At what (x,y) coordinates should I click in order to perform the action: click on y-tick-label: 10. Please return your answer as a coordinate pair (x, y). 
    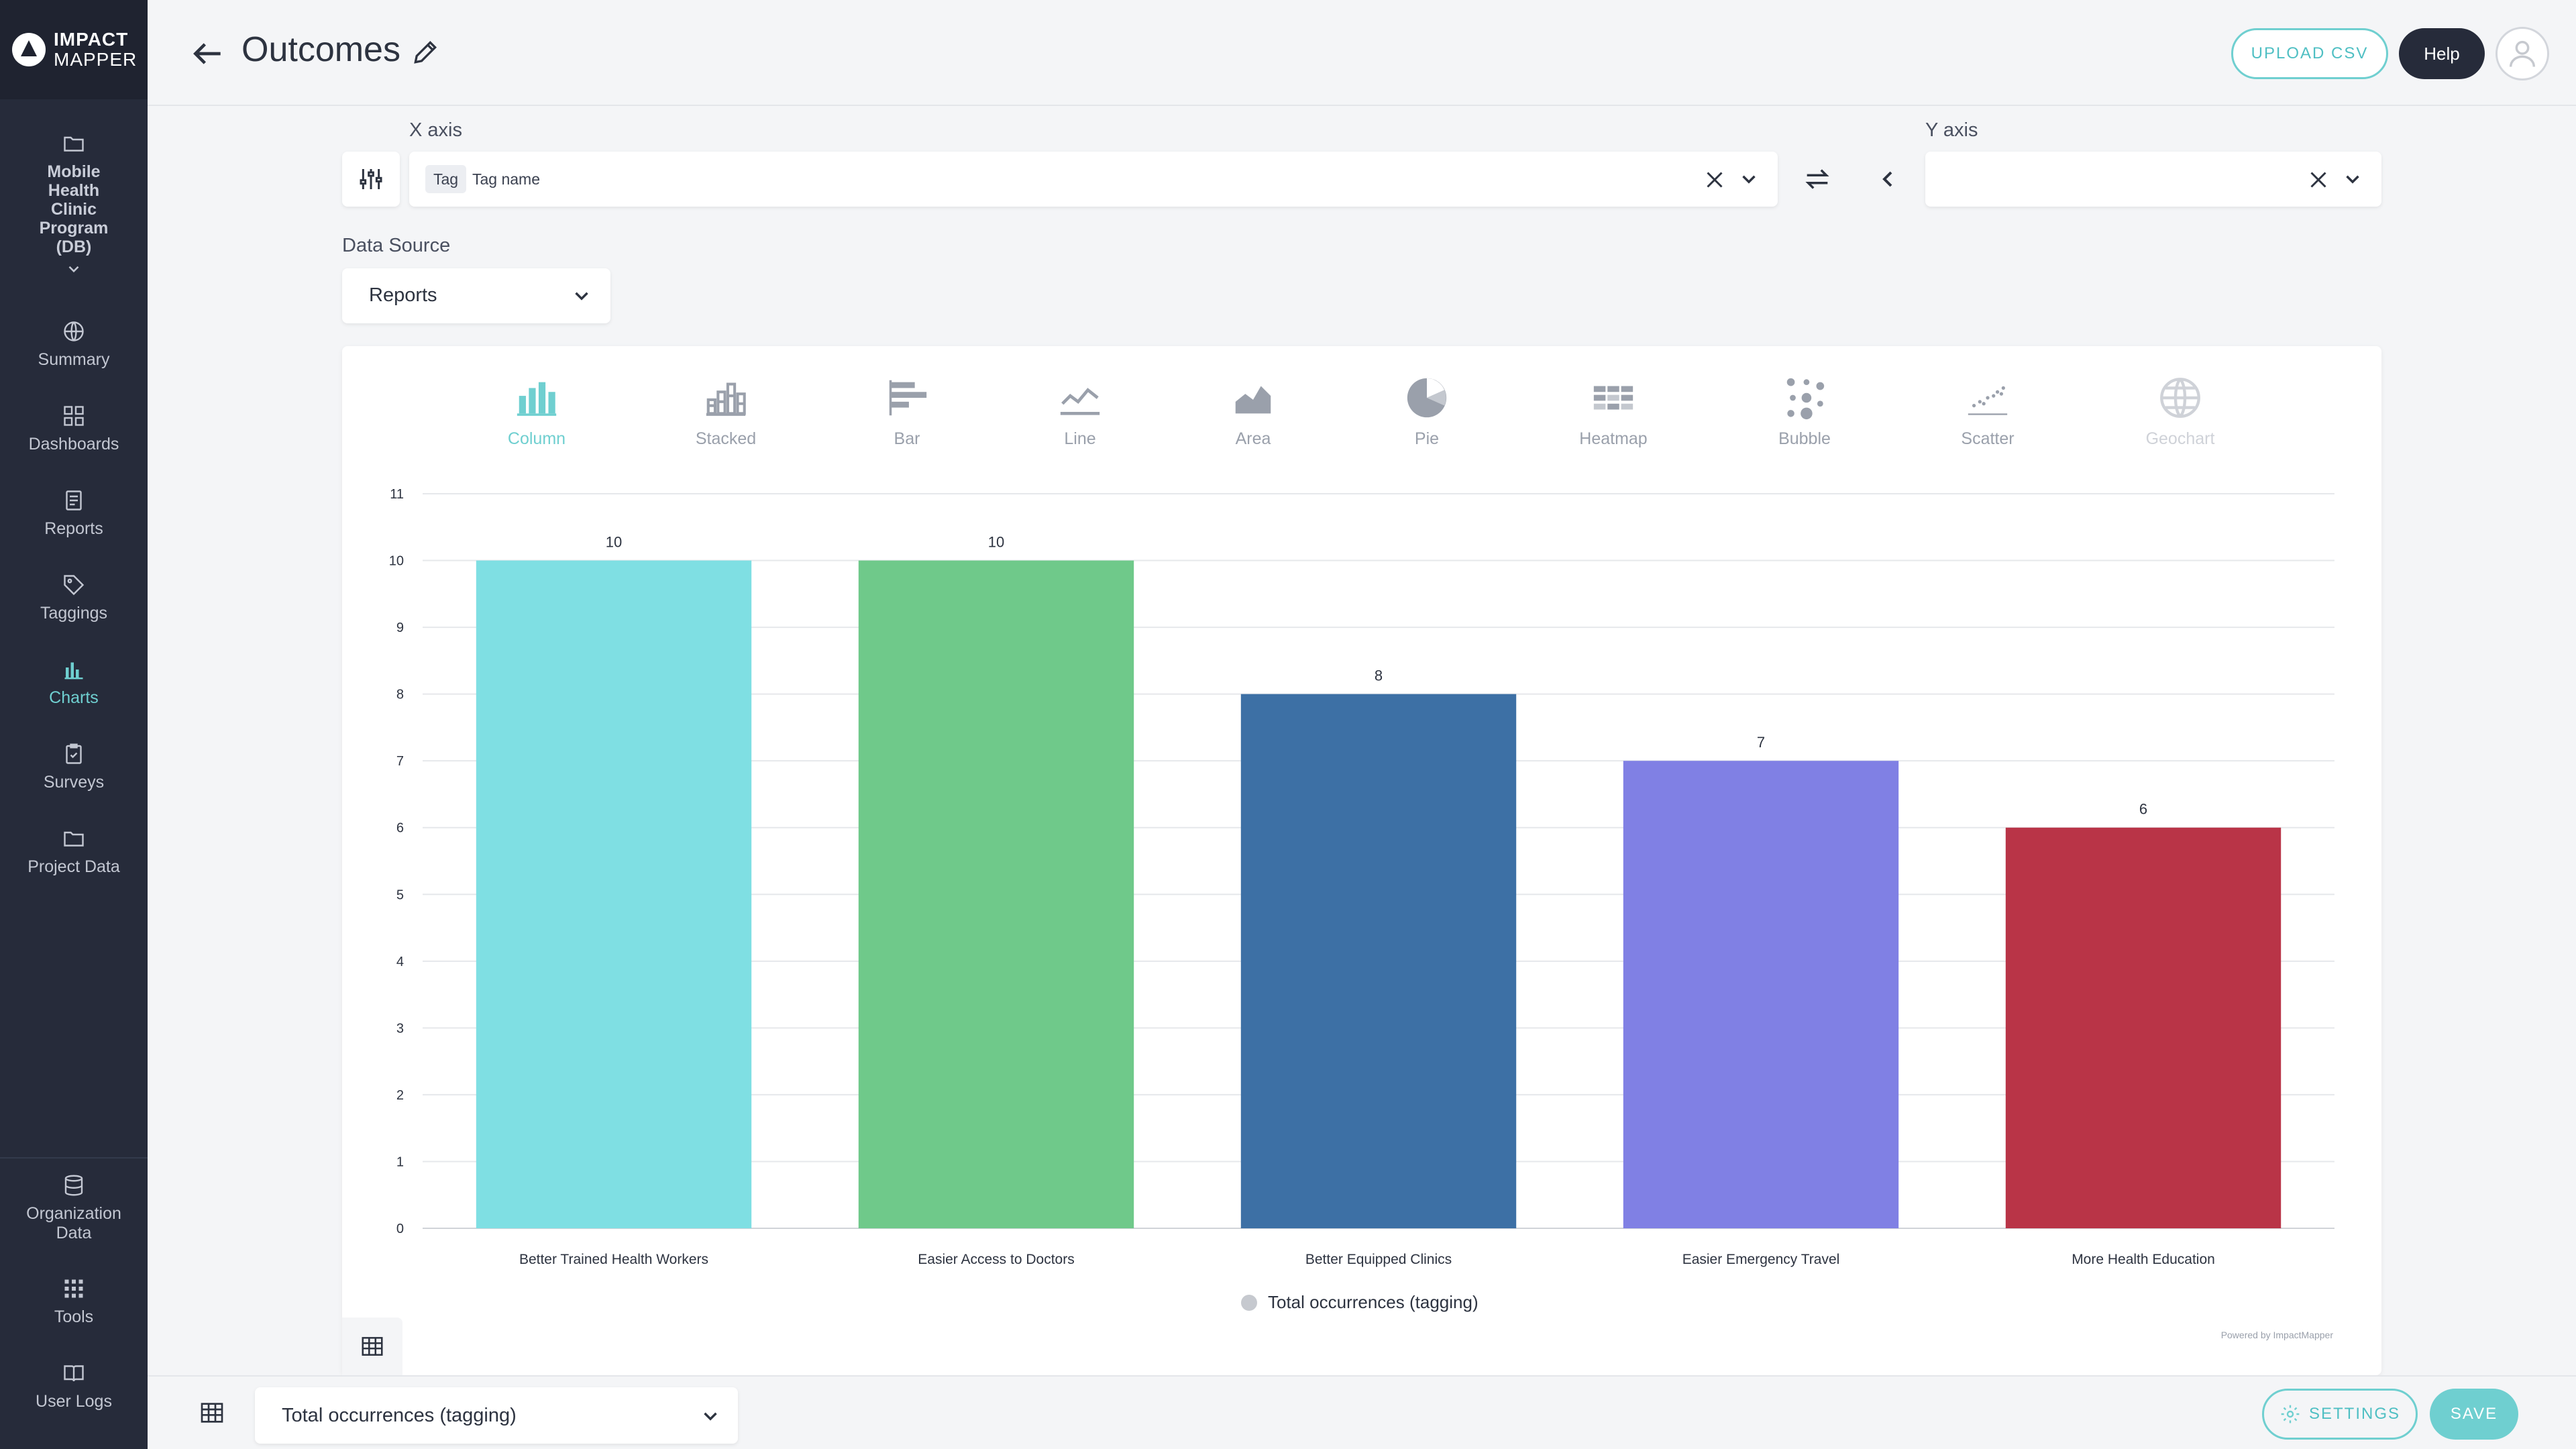
    Looking at the image, I should click on (396, 561).